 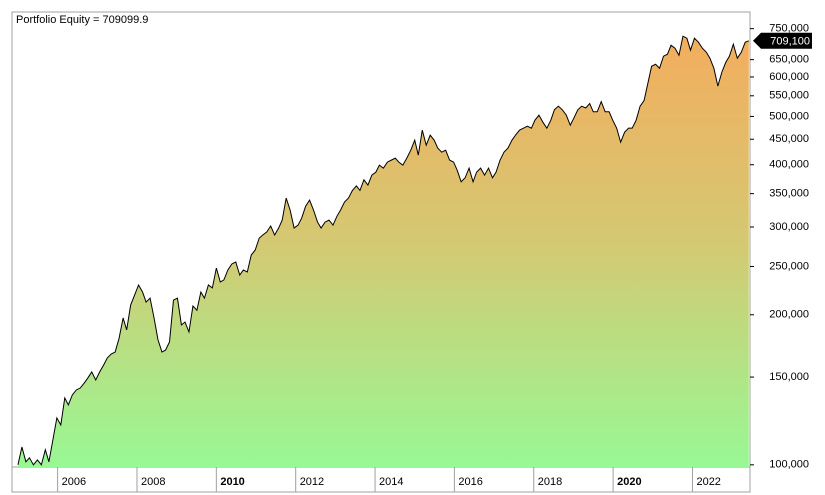 I want to click on y-tick-label: 650,000, so click(x=789, y=60).